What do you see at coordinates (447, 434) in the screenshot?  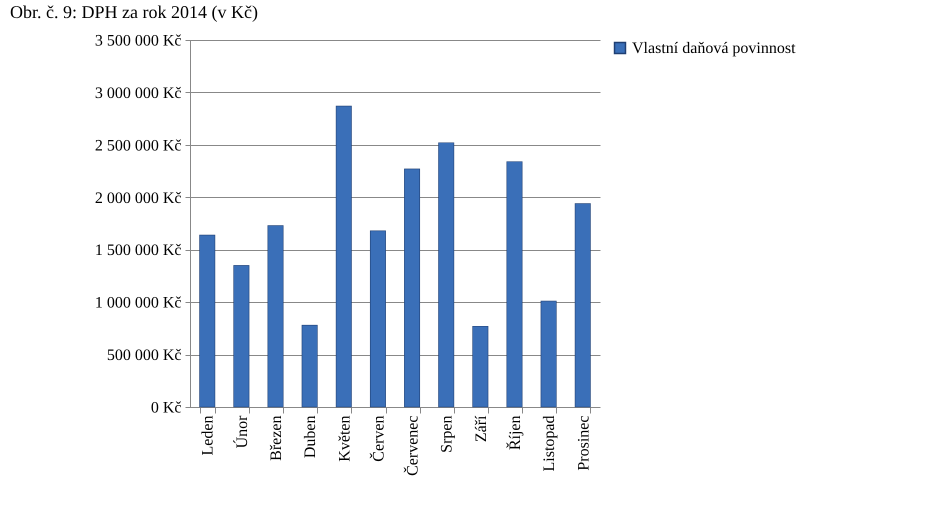 I see `x-tick-label: Srpen` at bounding box center [447, 434].